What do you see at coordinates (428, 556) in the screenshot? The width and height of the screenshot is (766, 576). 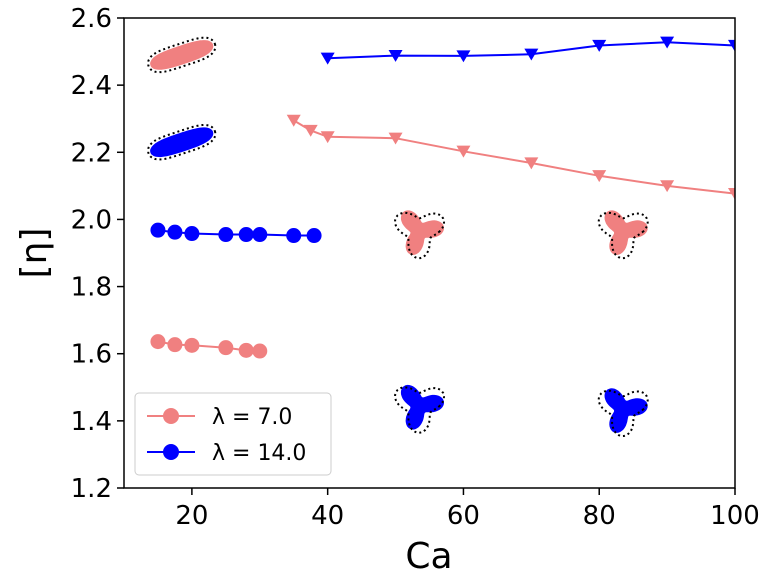 I see `x-axis-label: Ca` at bounding box center [428, 556].